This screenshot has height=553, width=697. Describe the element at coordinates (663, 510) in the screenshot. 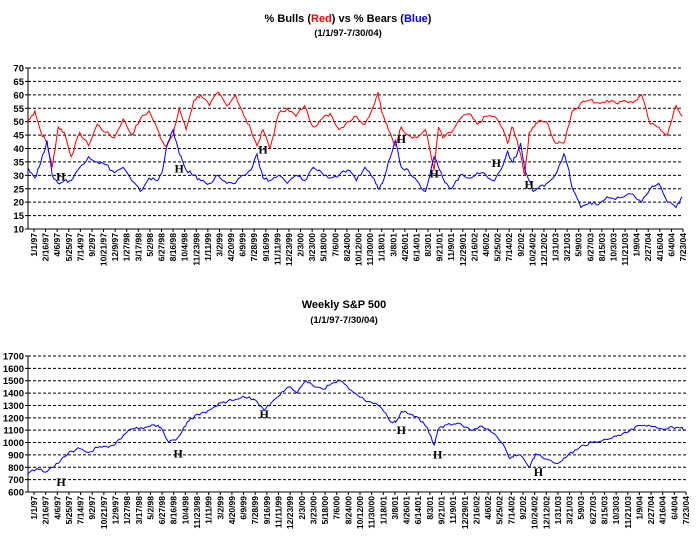

I see `x-tick-label: 4/16/04` at that location.